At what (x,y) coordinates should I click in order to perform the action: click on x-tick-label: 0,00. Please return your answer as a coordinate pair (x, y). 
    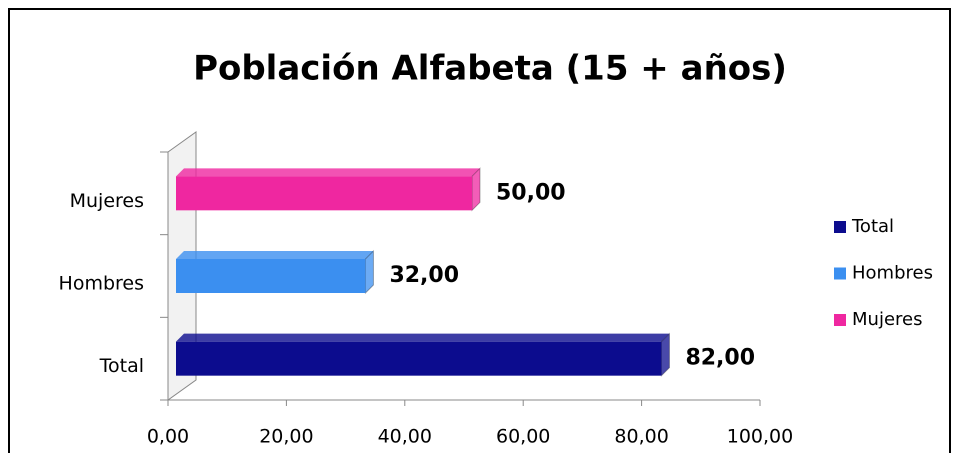
    Looking at the image, I should click on (168, 437).